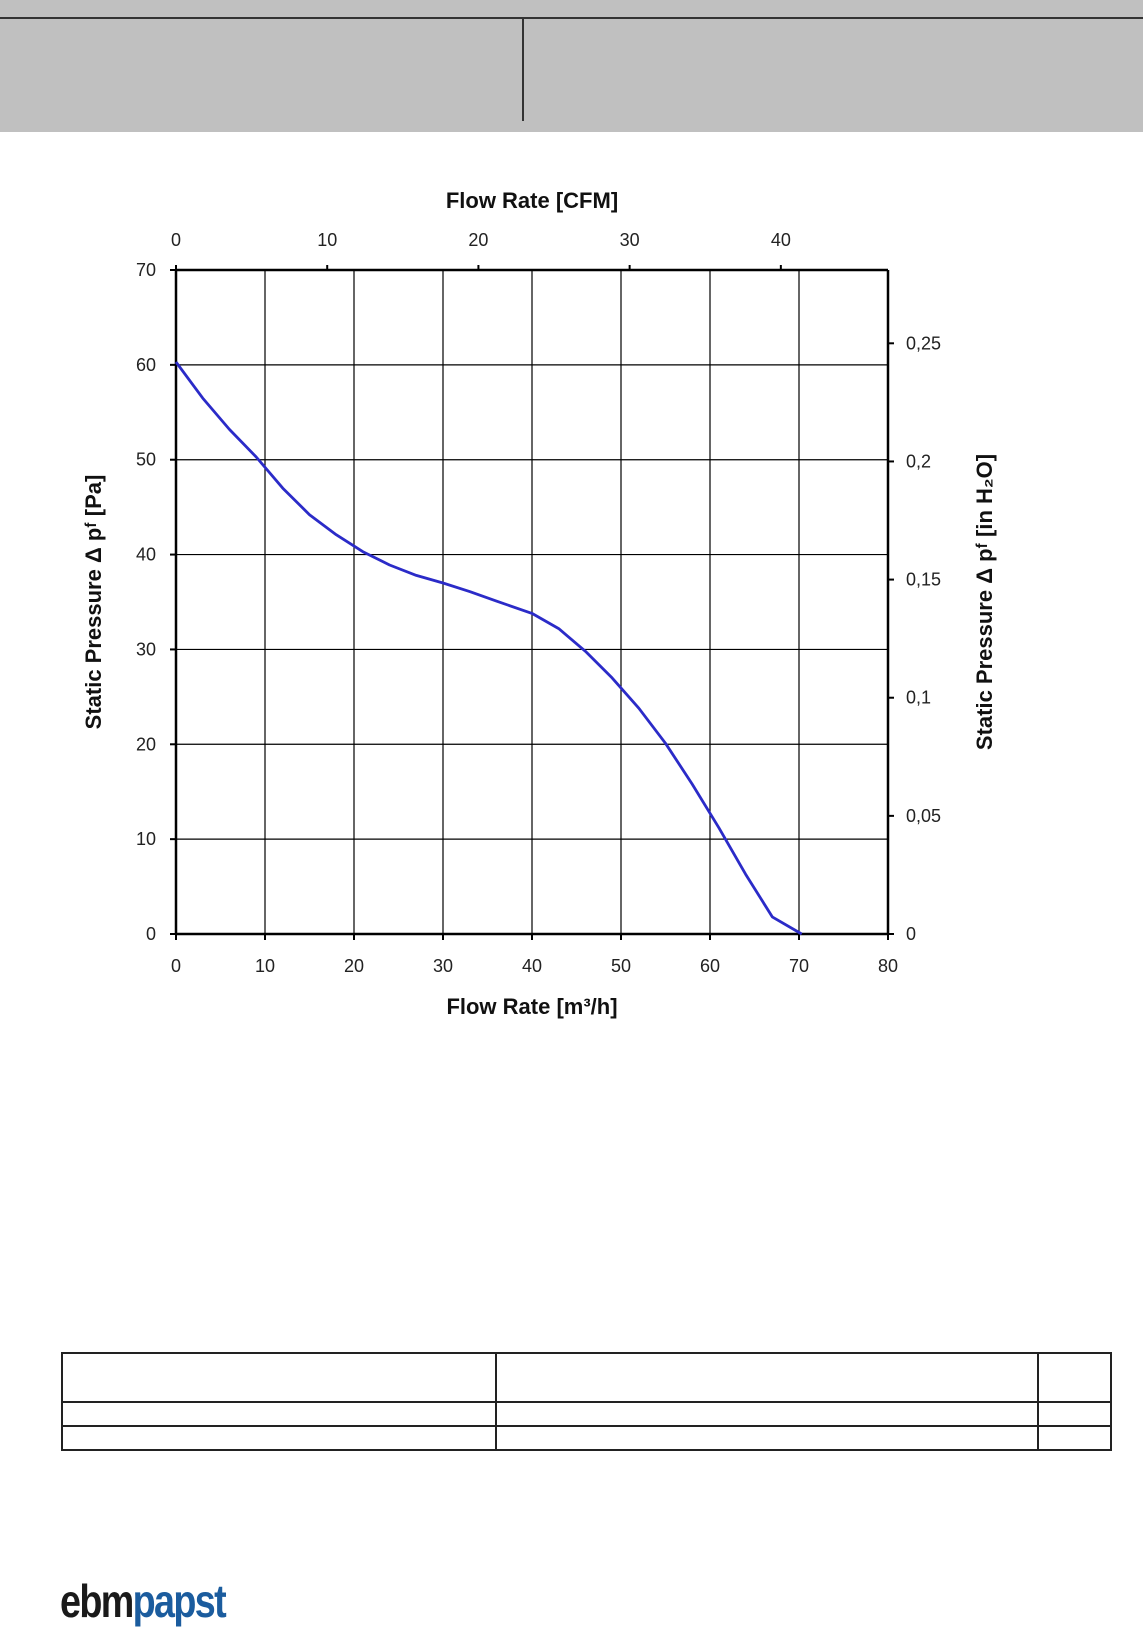  What do you see at coordinates (146, 744) in the screenshot?
I see `left-tick-label: 20` at bounding box center [146, 744].